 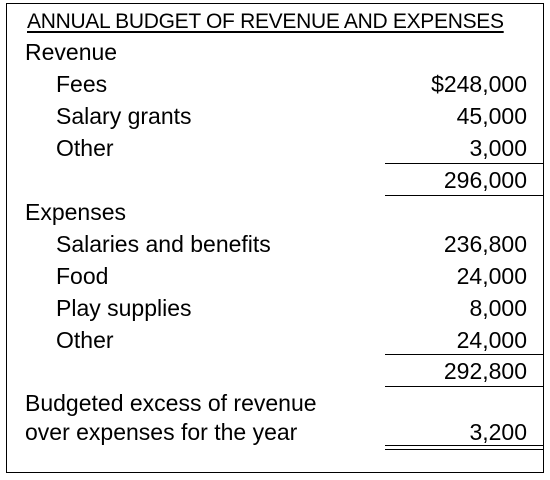 I want to click on revenue-subtotal-rule, so click(x=464, y=163).